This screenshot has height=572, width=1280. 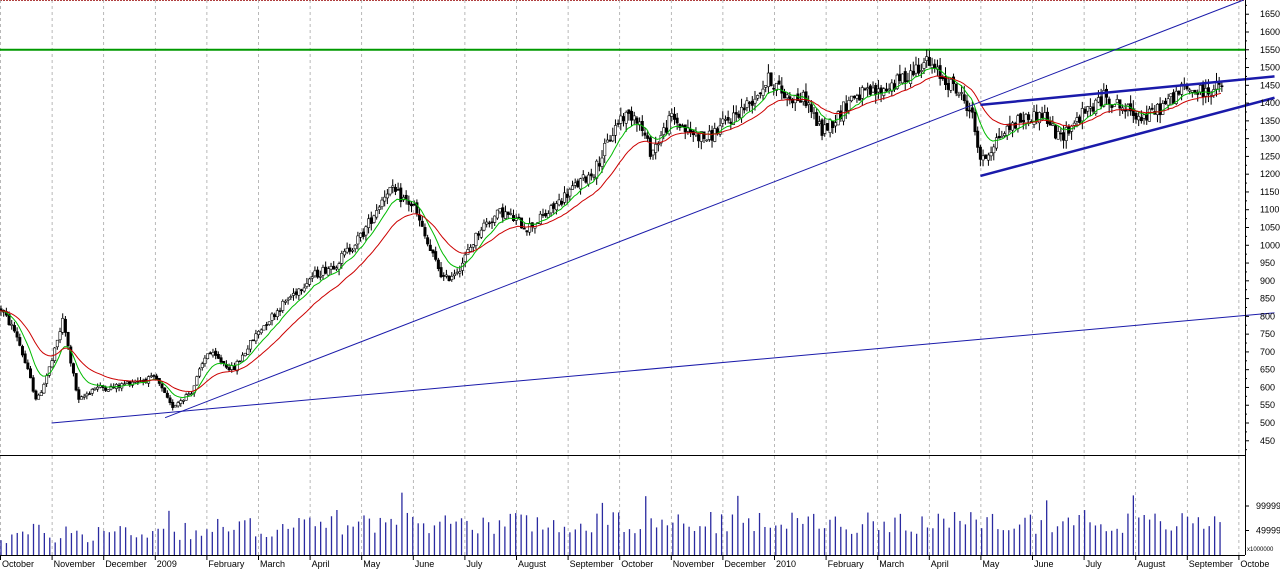 I want to click on month-label: December, so click(x=745, y=564).